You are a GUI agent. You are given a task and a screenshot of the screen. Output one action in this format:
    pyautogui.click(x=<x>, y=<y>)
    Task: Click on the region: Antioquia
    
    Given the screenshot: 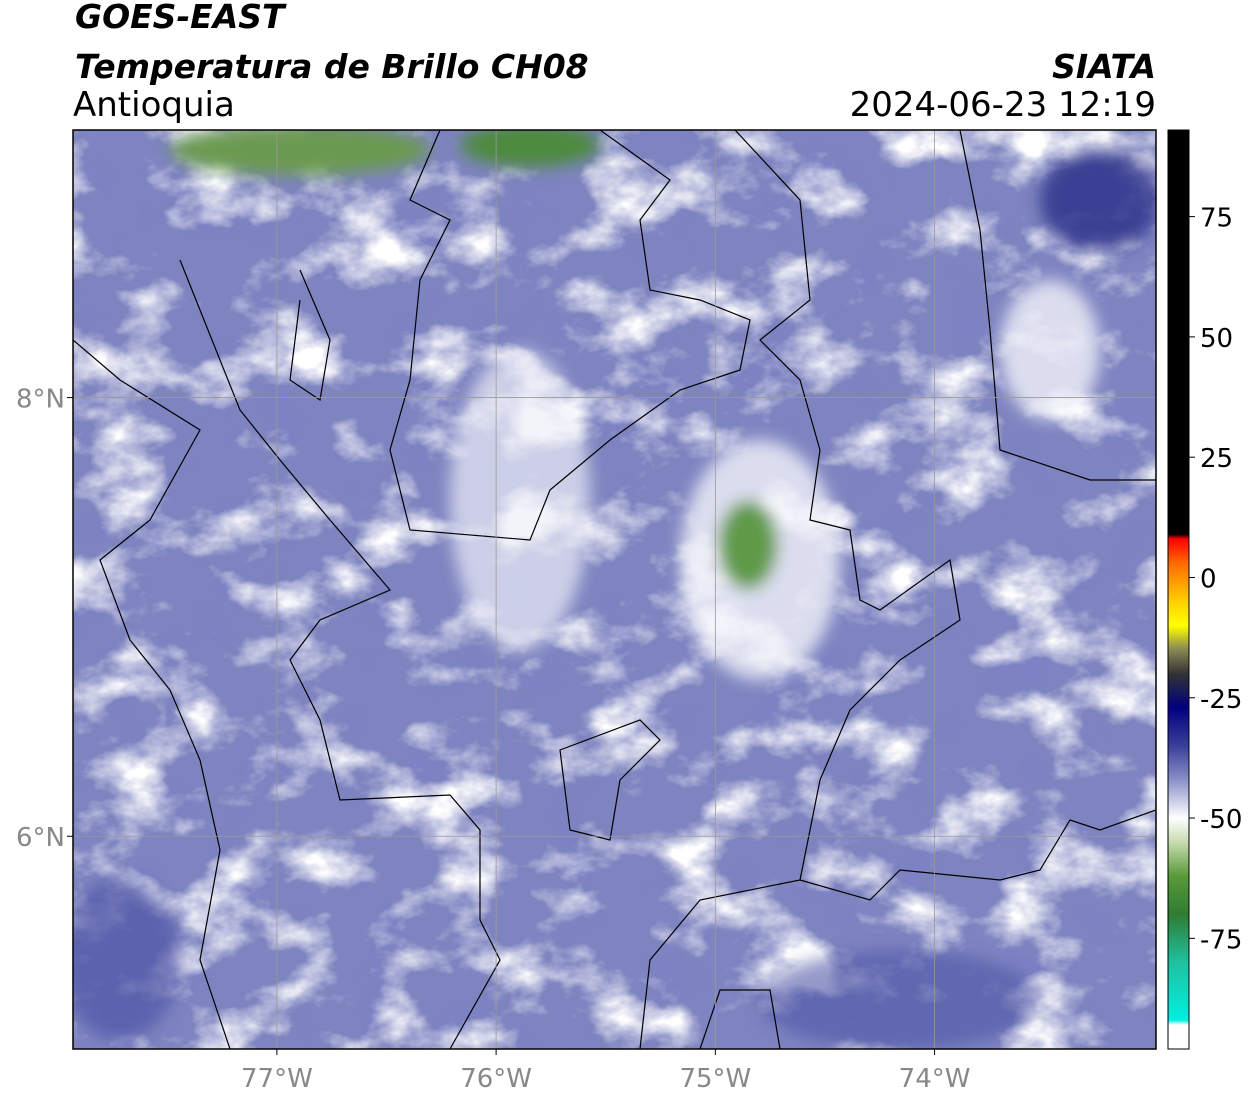 What is the action you would take?
    pyautogui.click(x=154, y=105)
    